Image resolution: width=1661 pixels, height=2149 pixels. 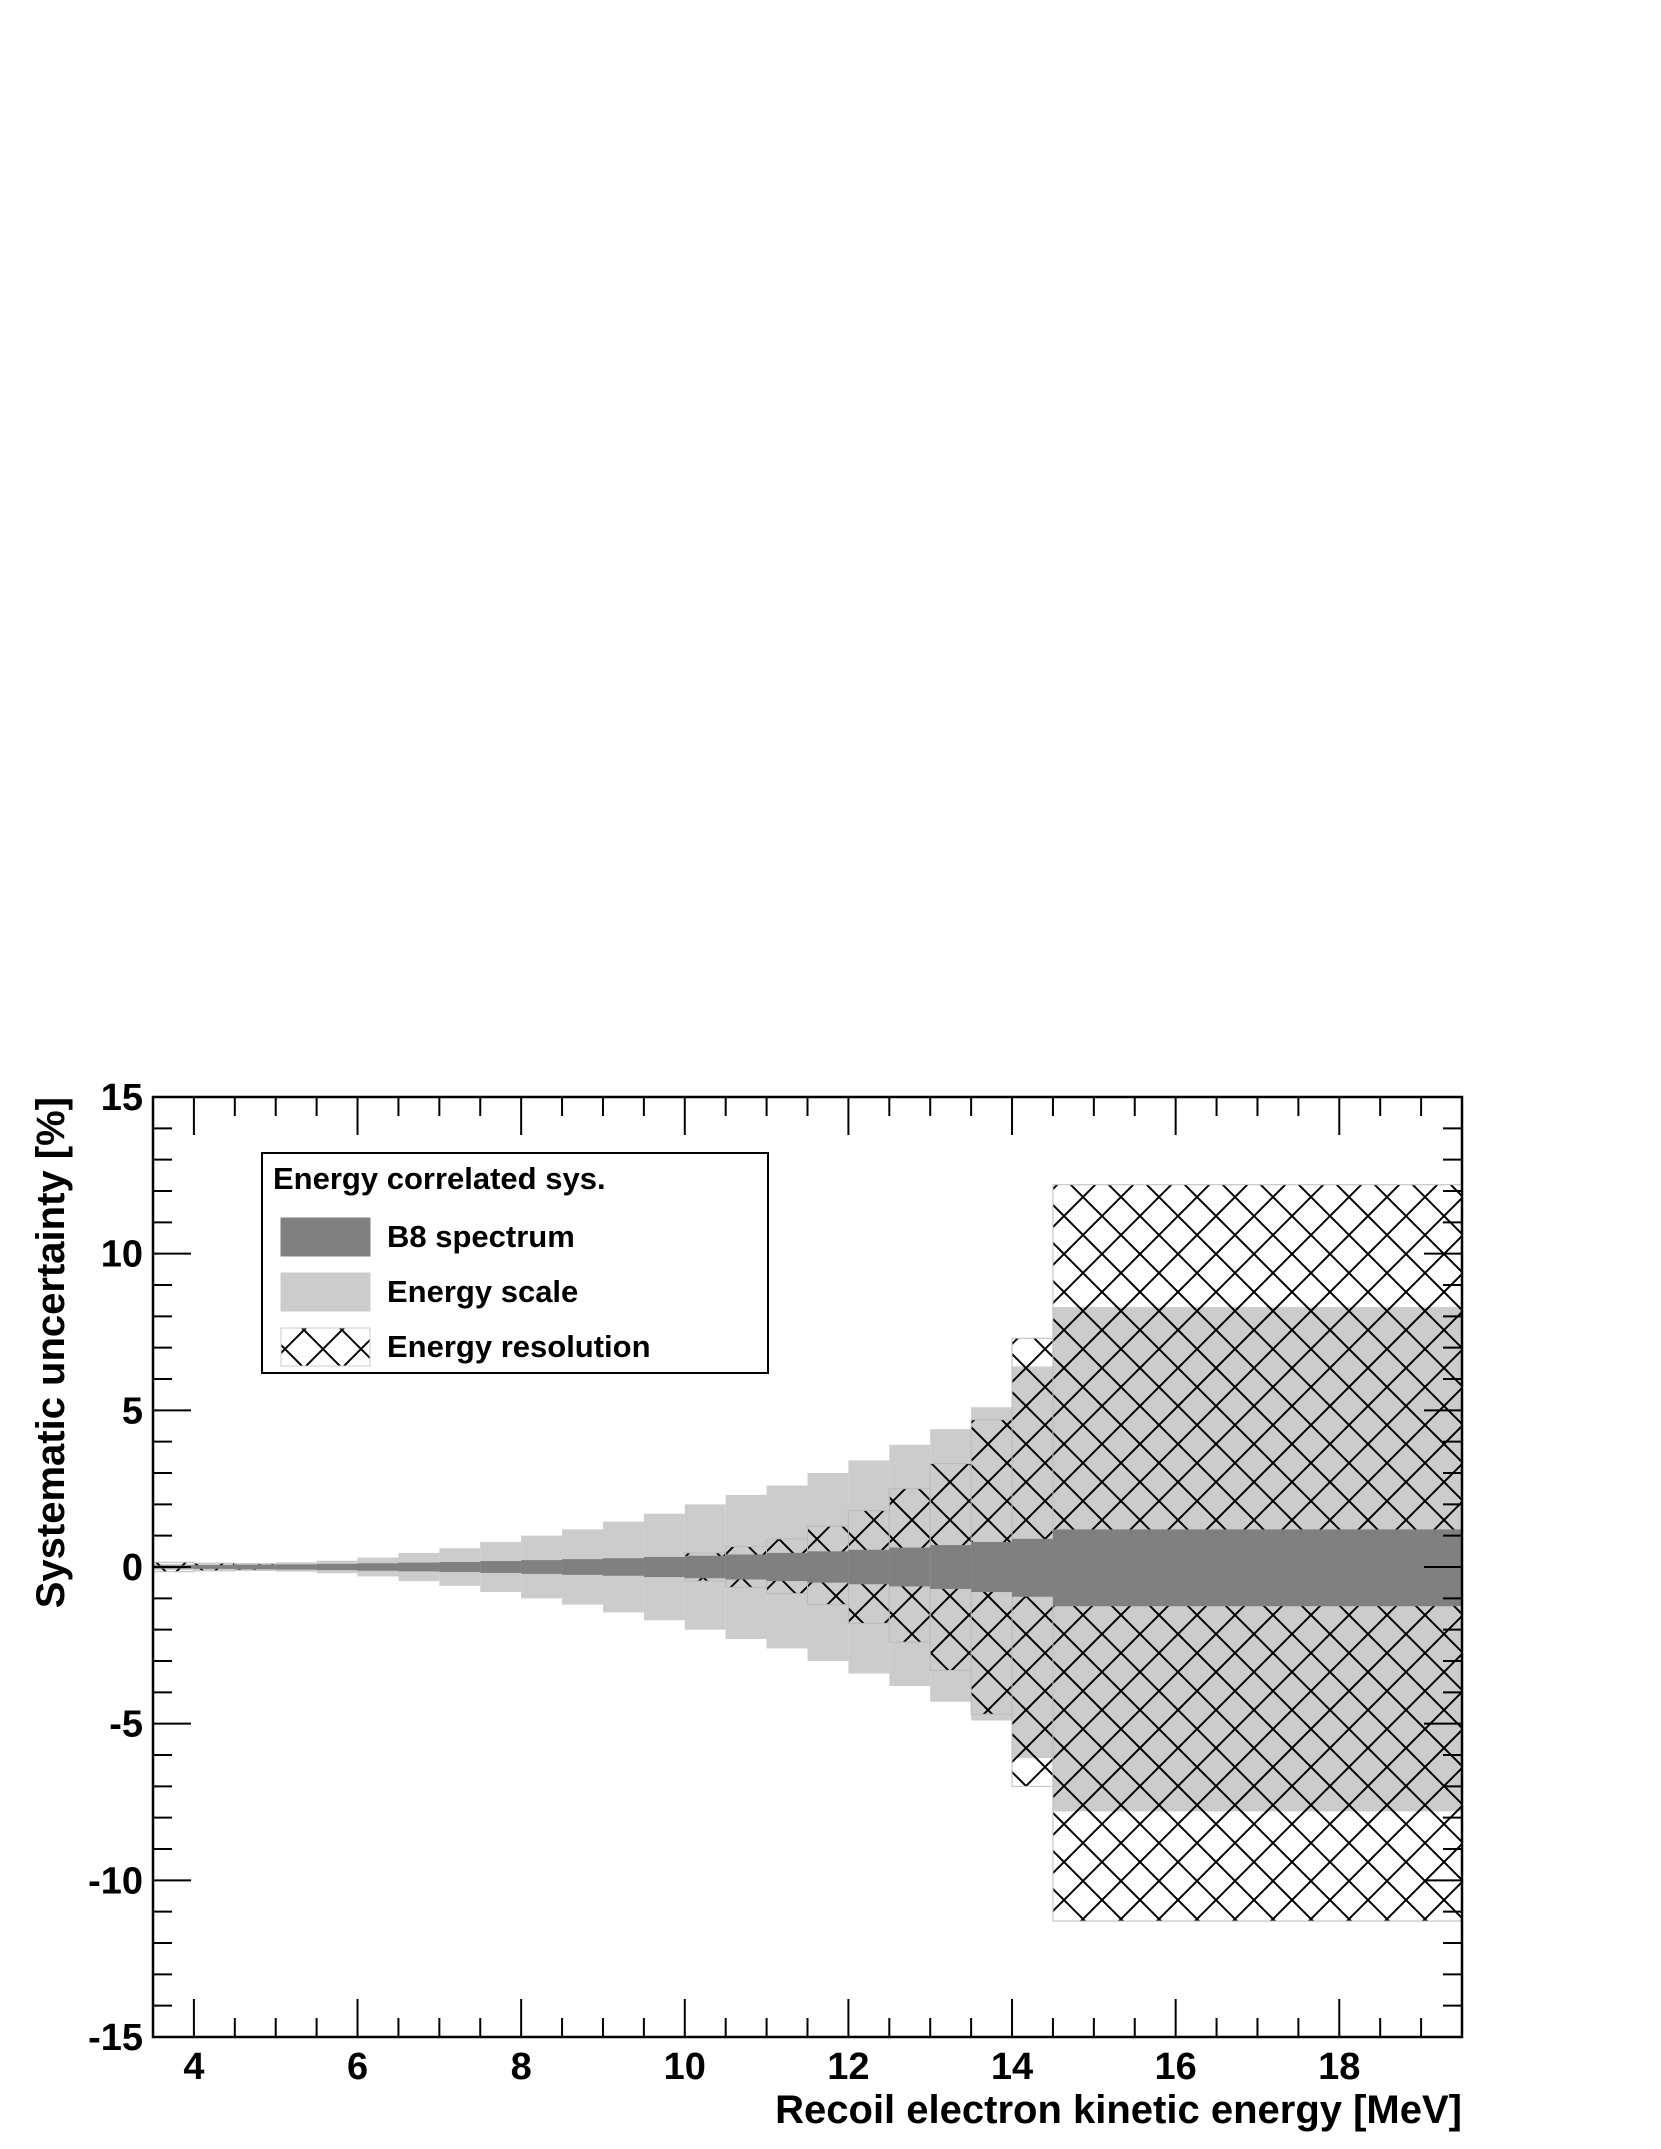 What do you see at coordinates (132, 1411) in the screenshot?
I see `y-tick-label: 5` at bounding box center [132, 1411].